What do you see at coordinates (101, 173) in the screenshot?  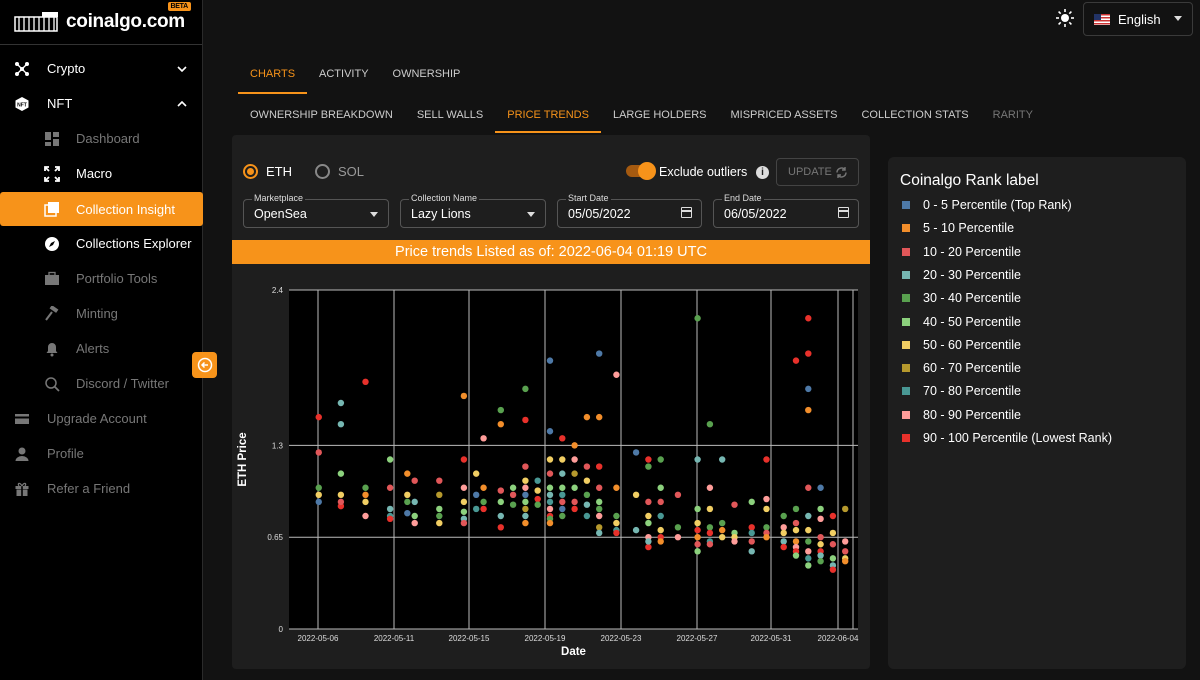 I see `sidebar-item-macro: Macro` at bounding box center [101, 173].